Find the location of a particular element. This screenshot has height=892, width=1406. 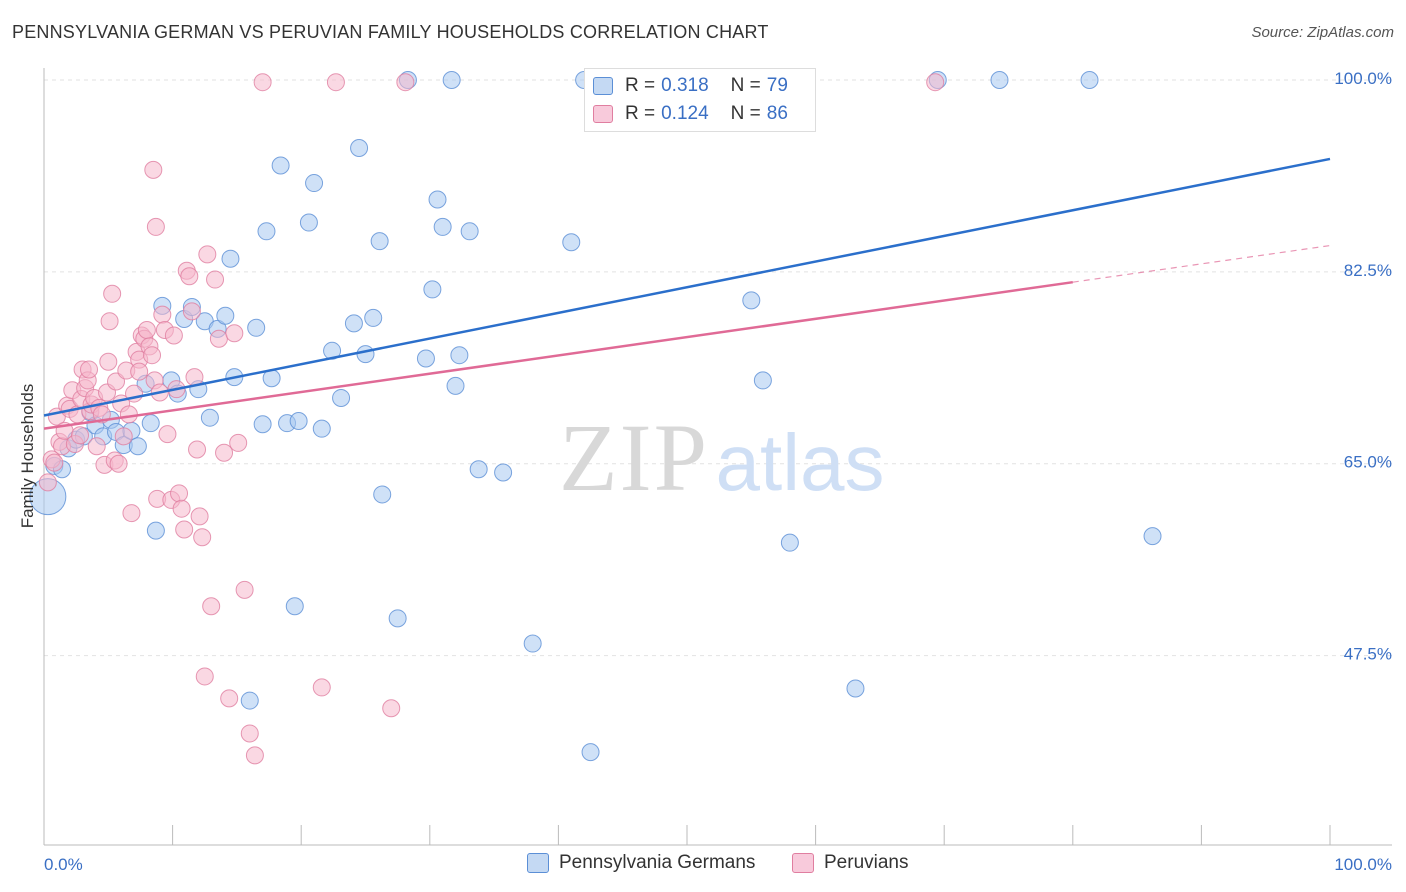

legend-swatch-blue is located at coordinates (603, 86).